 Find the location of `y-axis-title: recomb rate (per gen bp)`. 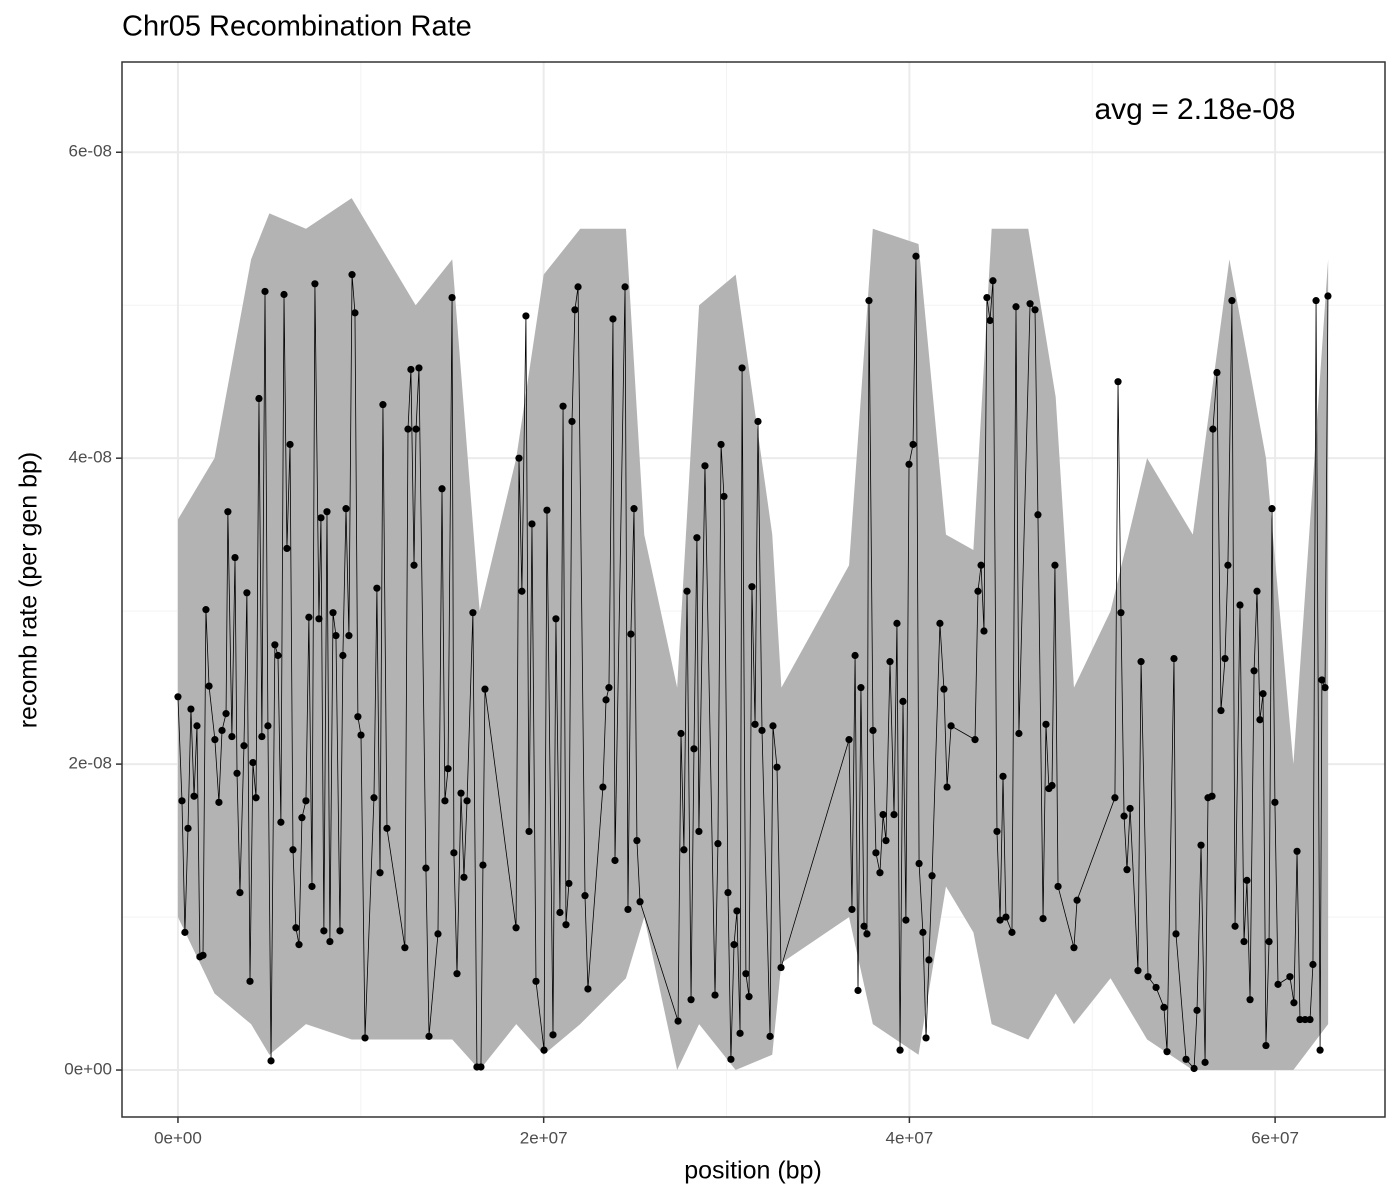

y-axis-title: recomb rate (per gen bp) is located at coordinates (29, 590).